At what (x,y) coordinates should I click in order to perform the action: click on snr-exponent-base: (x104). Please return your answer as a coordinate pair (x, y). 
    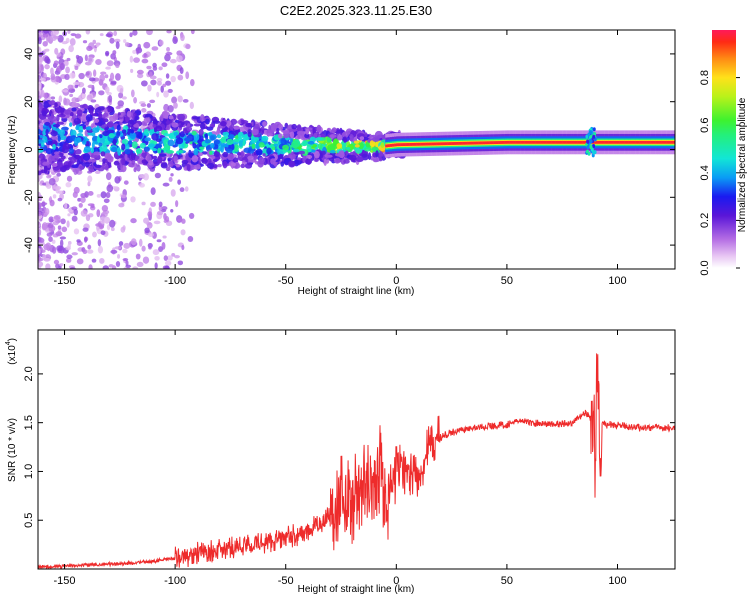
    Looking at the image, I should click on (11, 351).